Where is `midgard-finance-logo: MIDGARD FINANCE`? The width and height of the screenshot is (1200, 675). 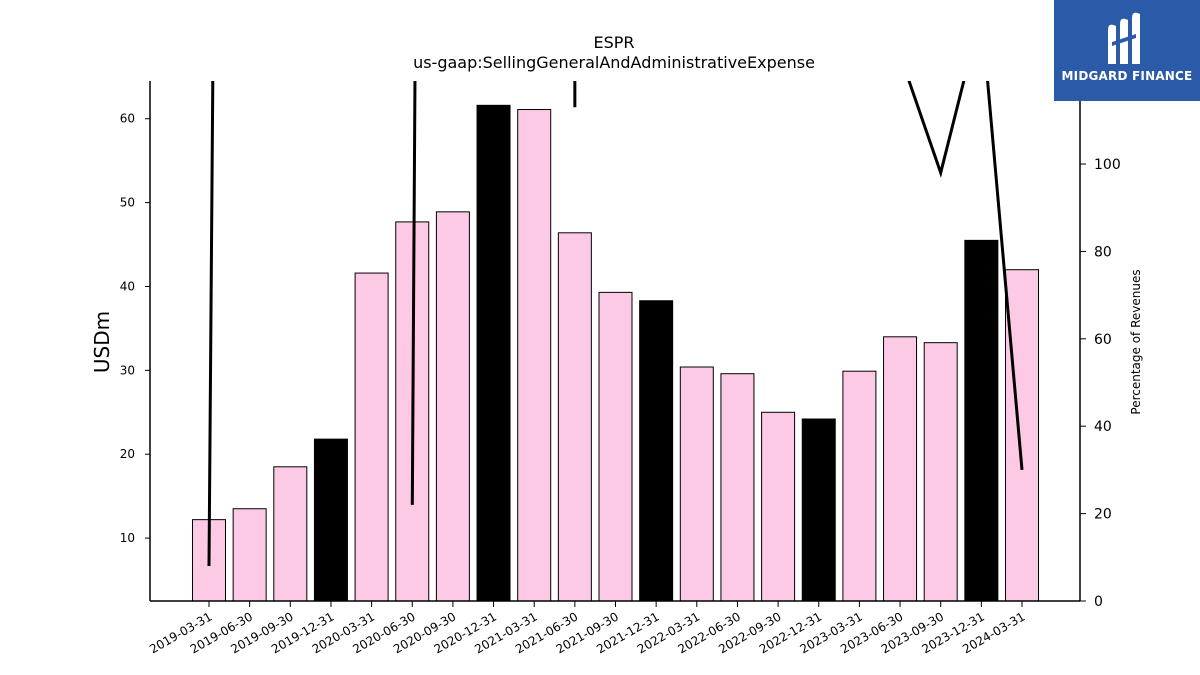
midgard-finance-logo: MIDGARD FINANCE is located at coordinates (1127, 50).